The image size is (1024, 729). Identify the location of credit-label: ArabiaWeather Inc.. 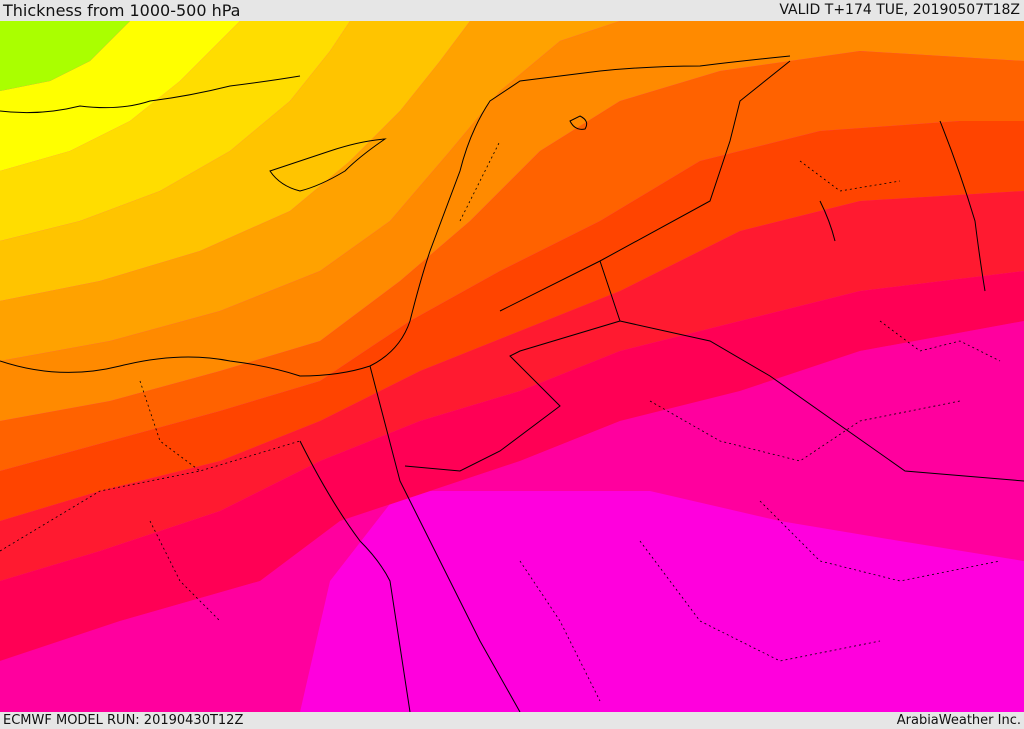
(958, 720).